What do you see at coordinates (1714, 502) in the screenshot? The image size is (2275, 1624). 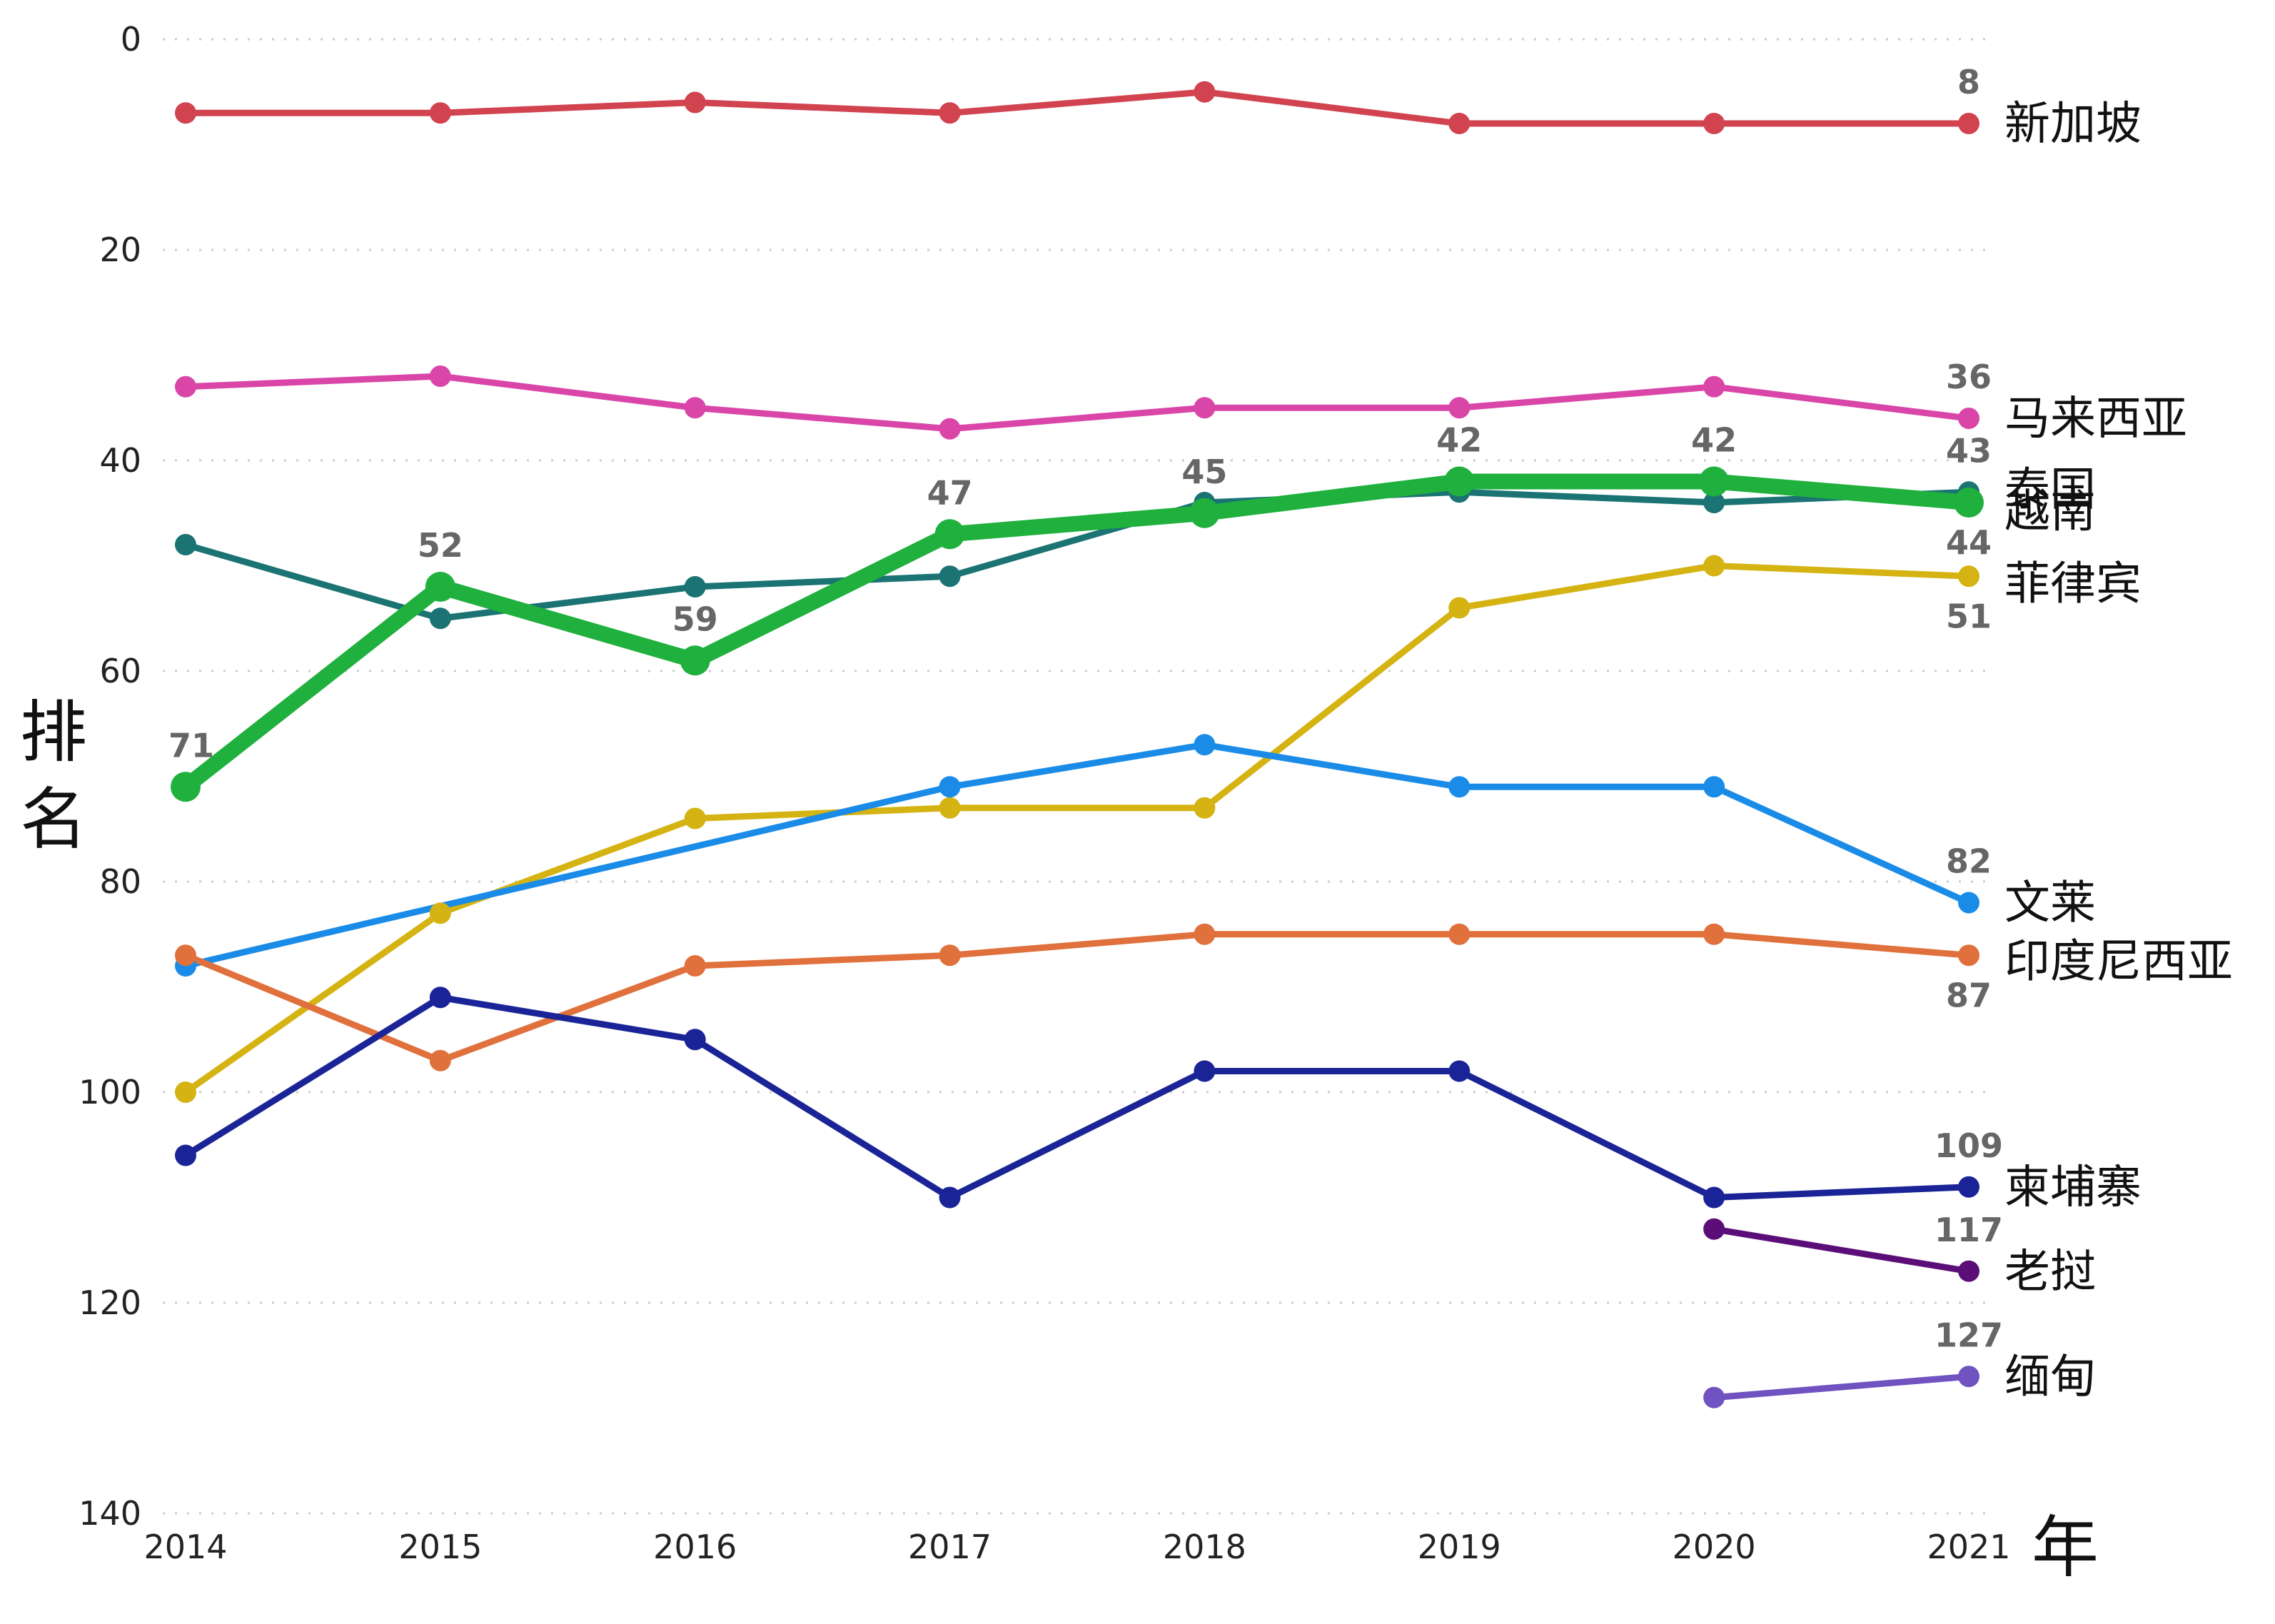 I see `data-point-泰国-2020` at bounding box center [1714, 502].